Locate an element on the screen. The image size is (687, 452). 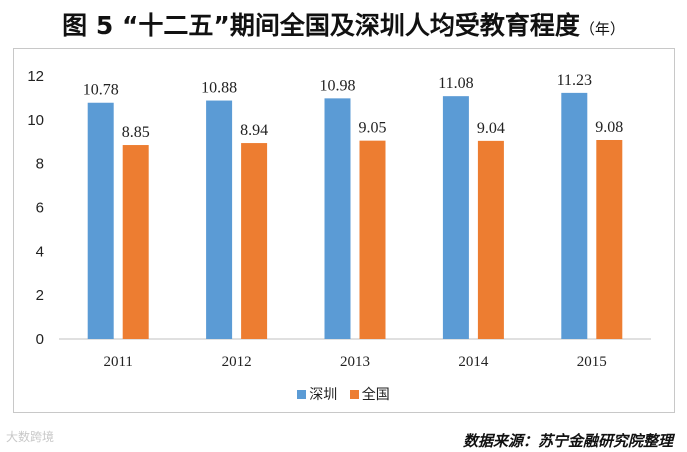
data-label: 10.78 is located at coordinates (101, 90).